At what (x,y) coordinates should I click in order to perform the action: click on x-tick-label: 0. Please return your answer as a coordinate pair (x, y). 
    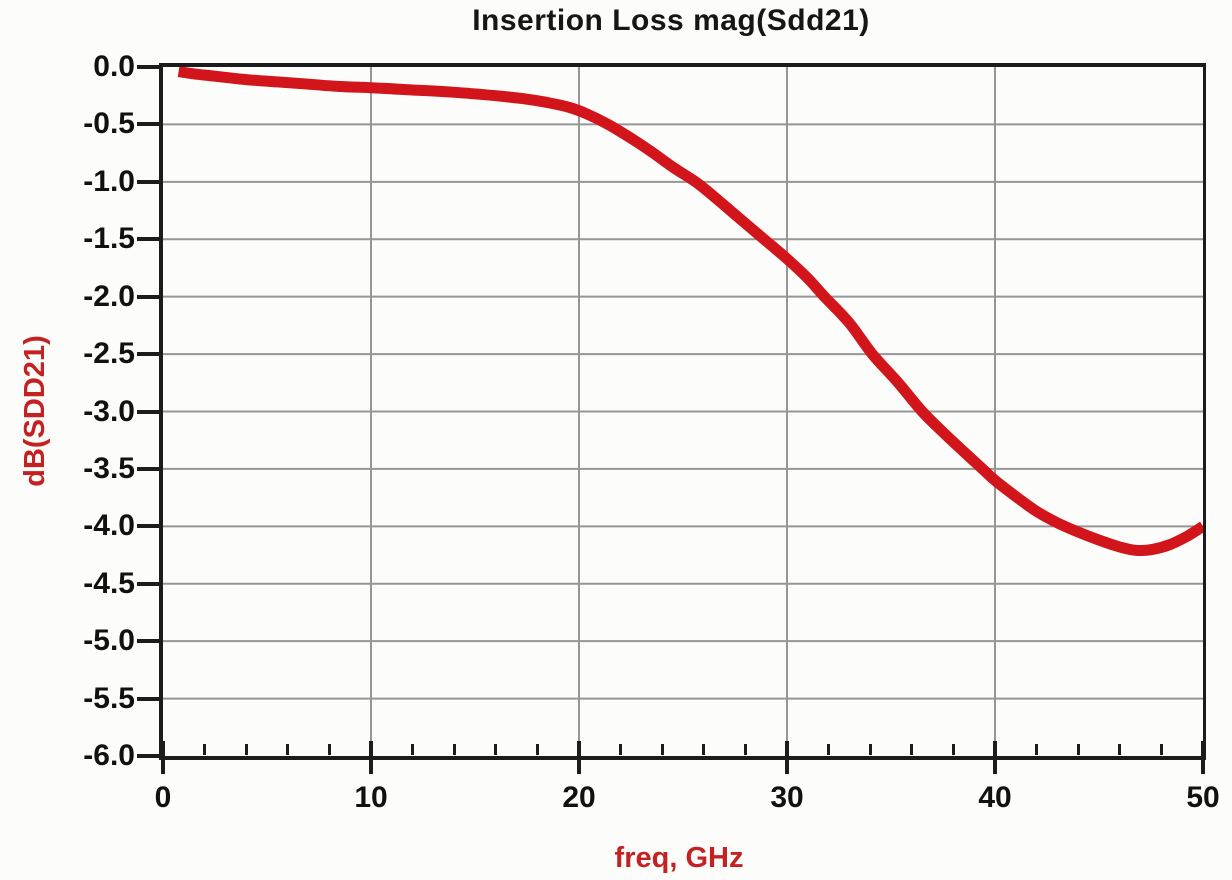
    Looking at the image, I should click on (163, 797).